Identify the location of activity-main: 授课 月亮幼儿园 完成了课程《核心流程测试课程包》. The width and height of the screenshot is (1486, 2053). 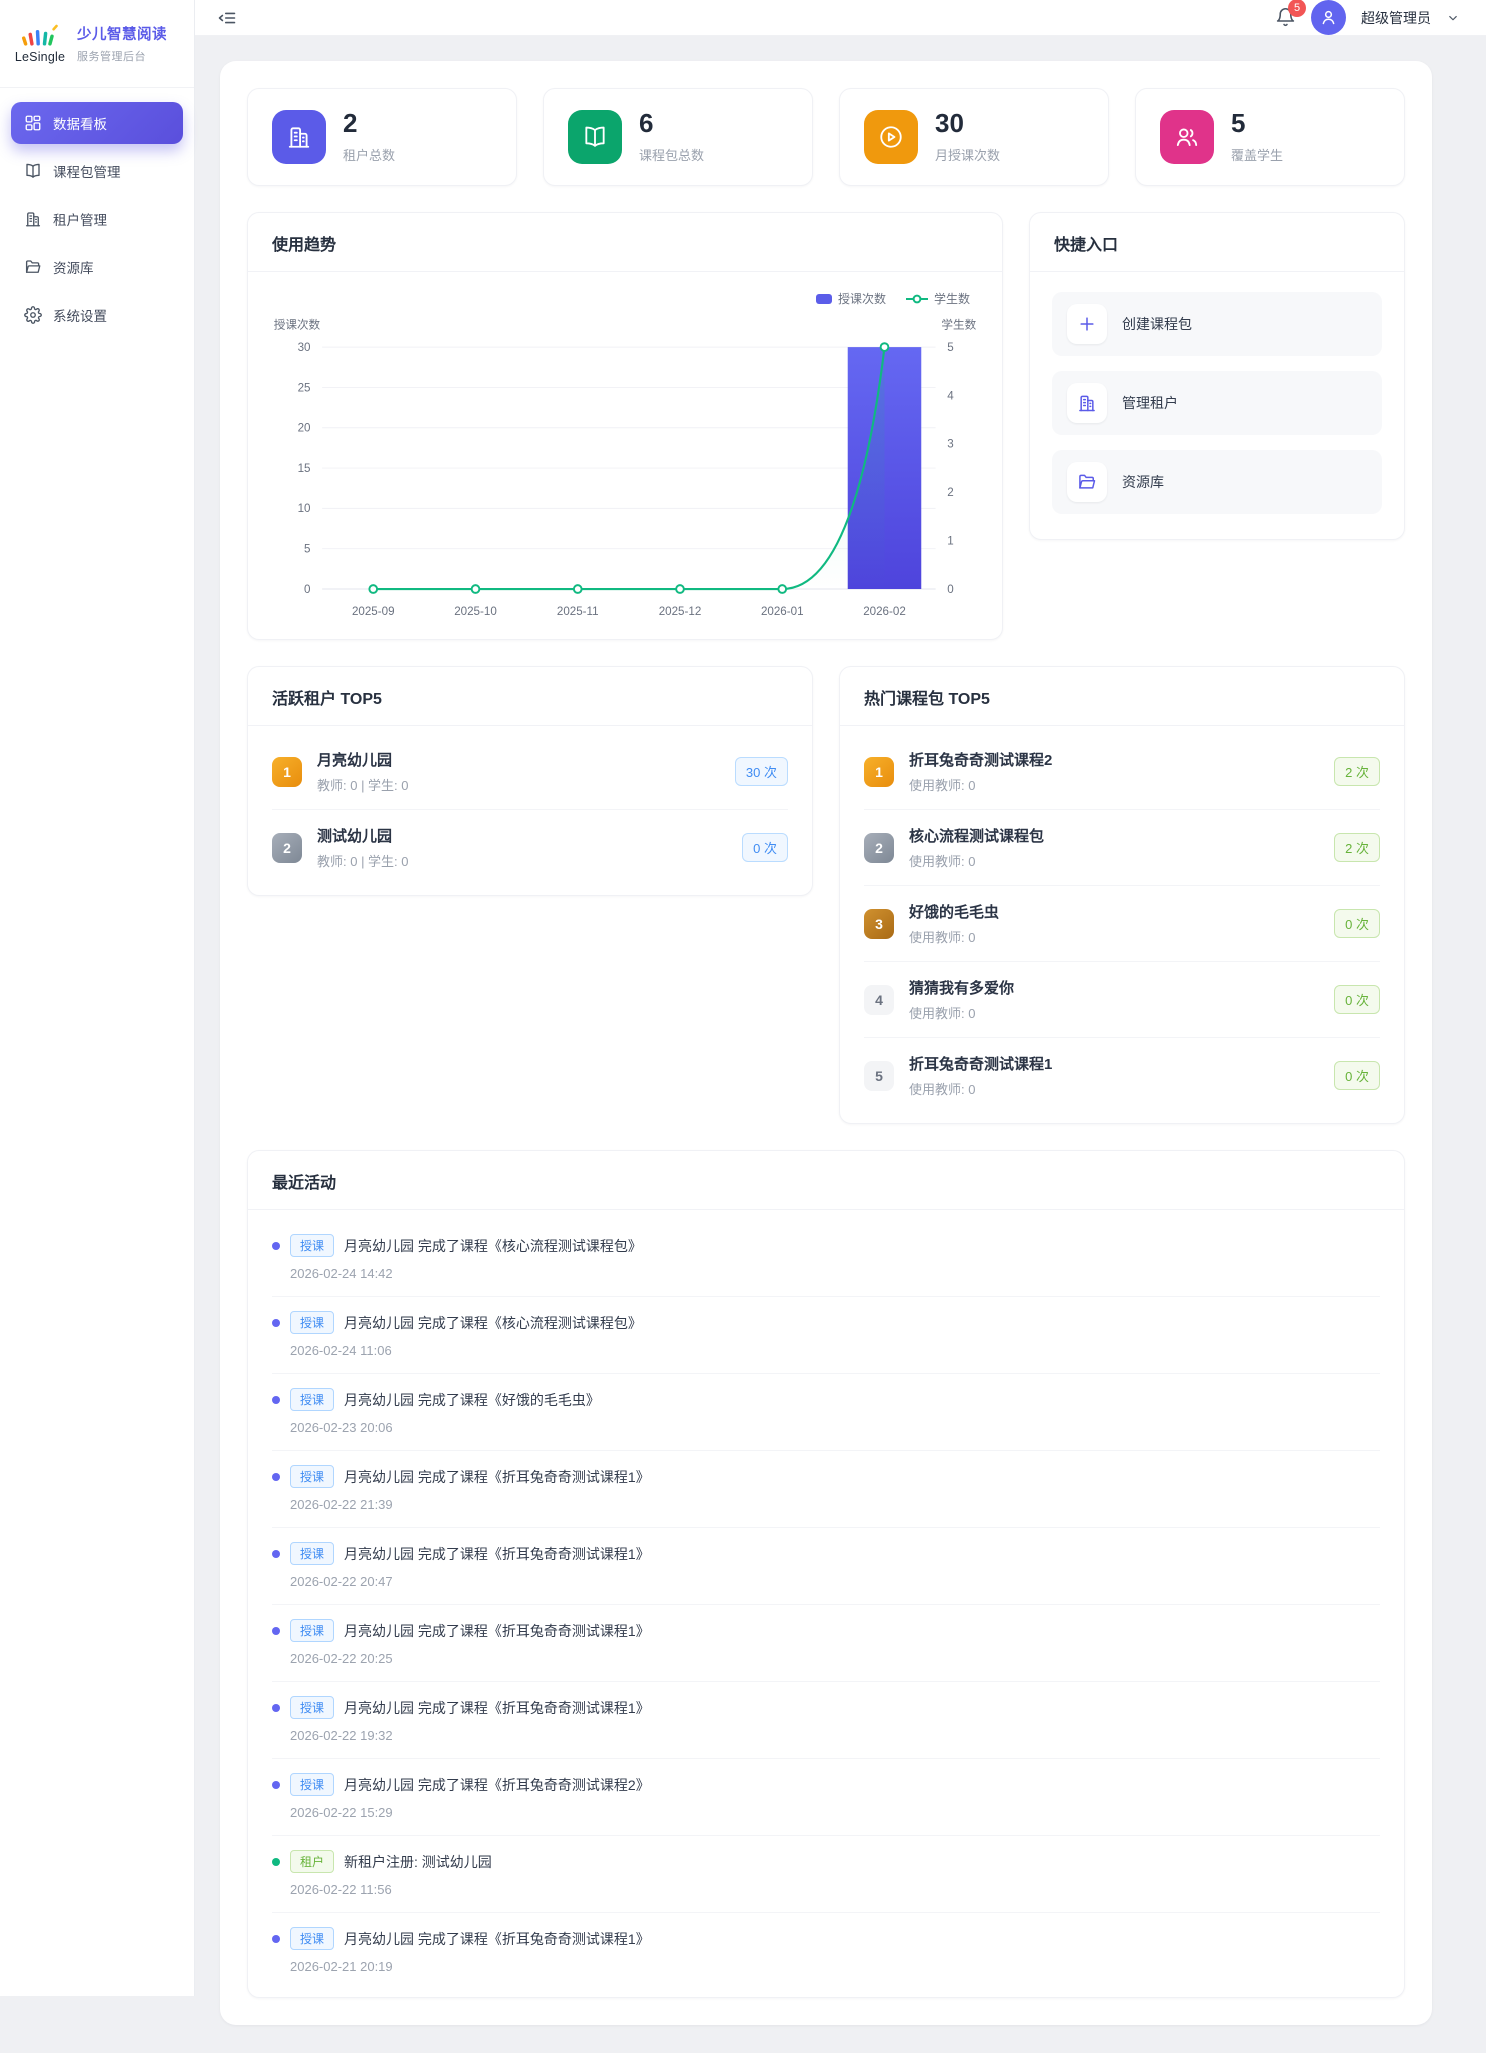
(826, 1245).